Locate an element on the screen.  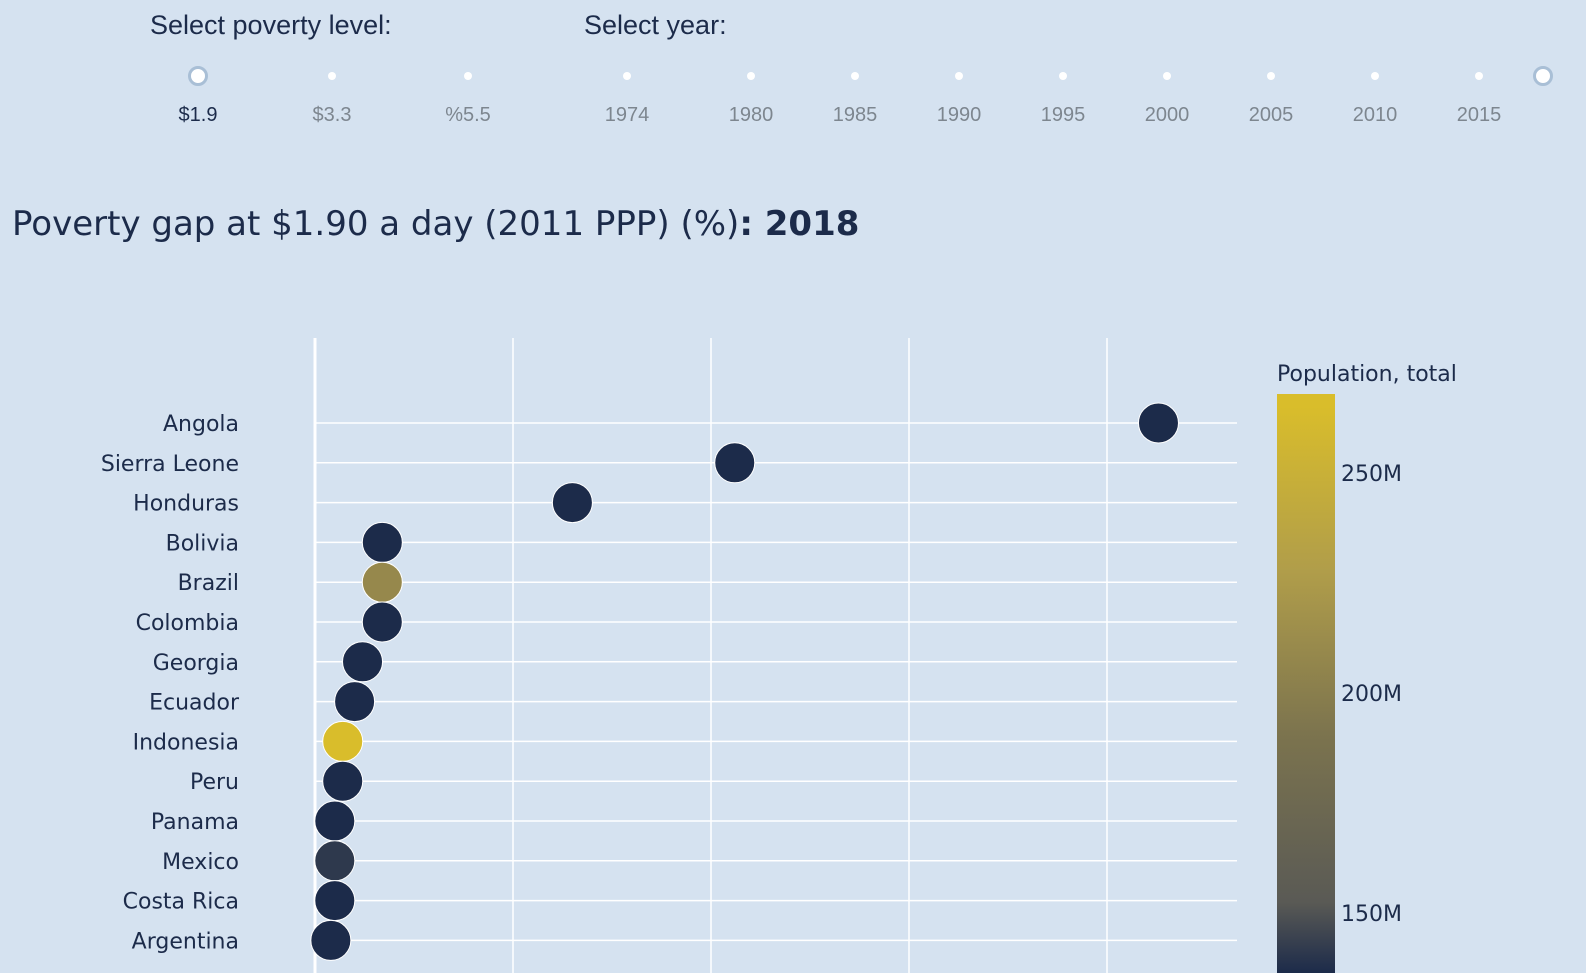
y-tick-label: Brazil is located at coordinates (208, 583).